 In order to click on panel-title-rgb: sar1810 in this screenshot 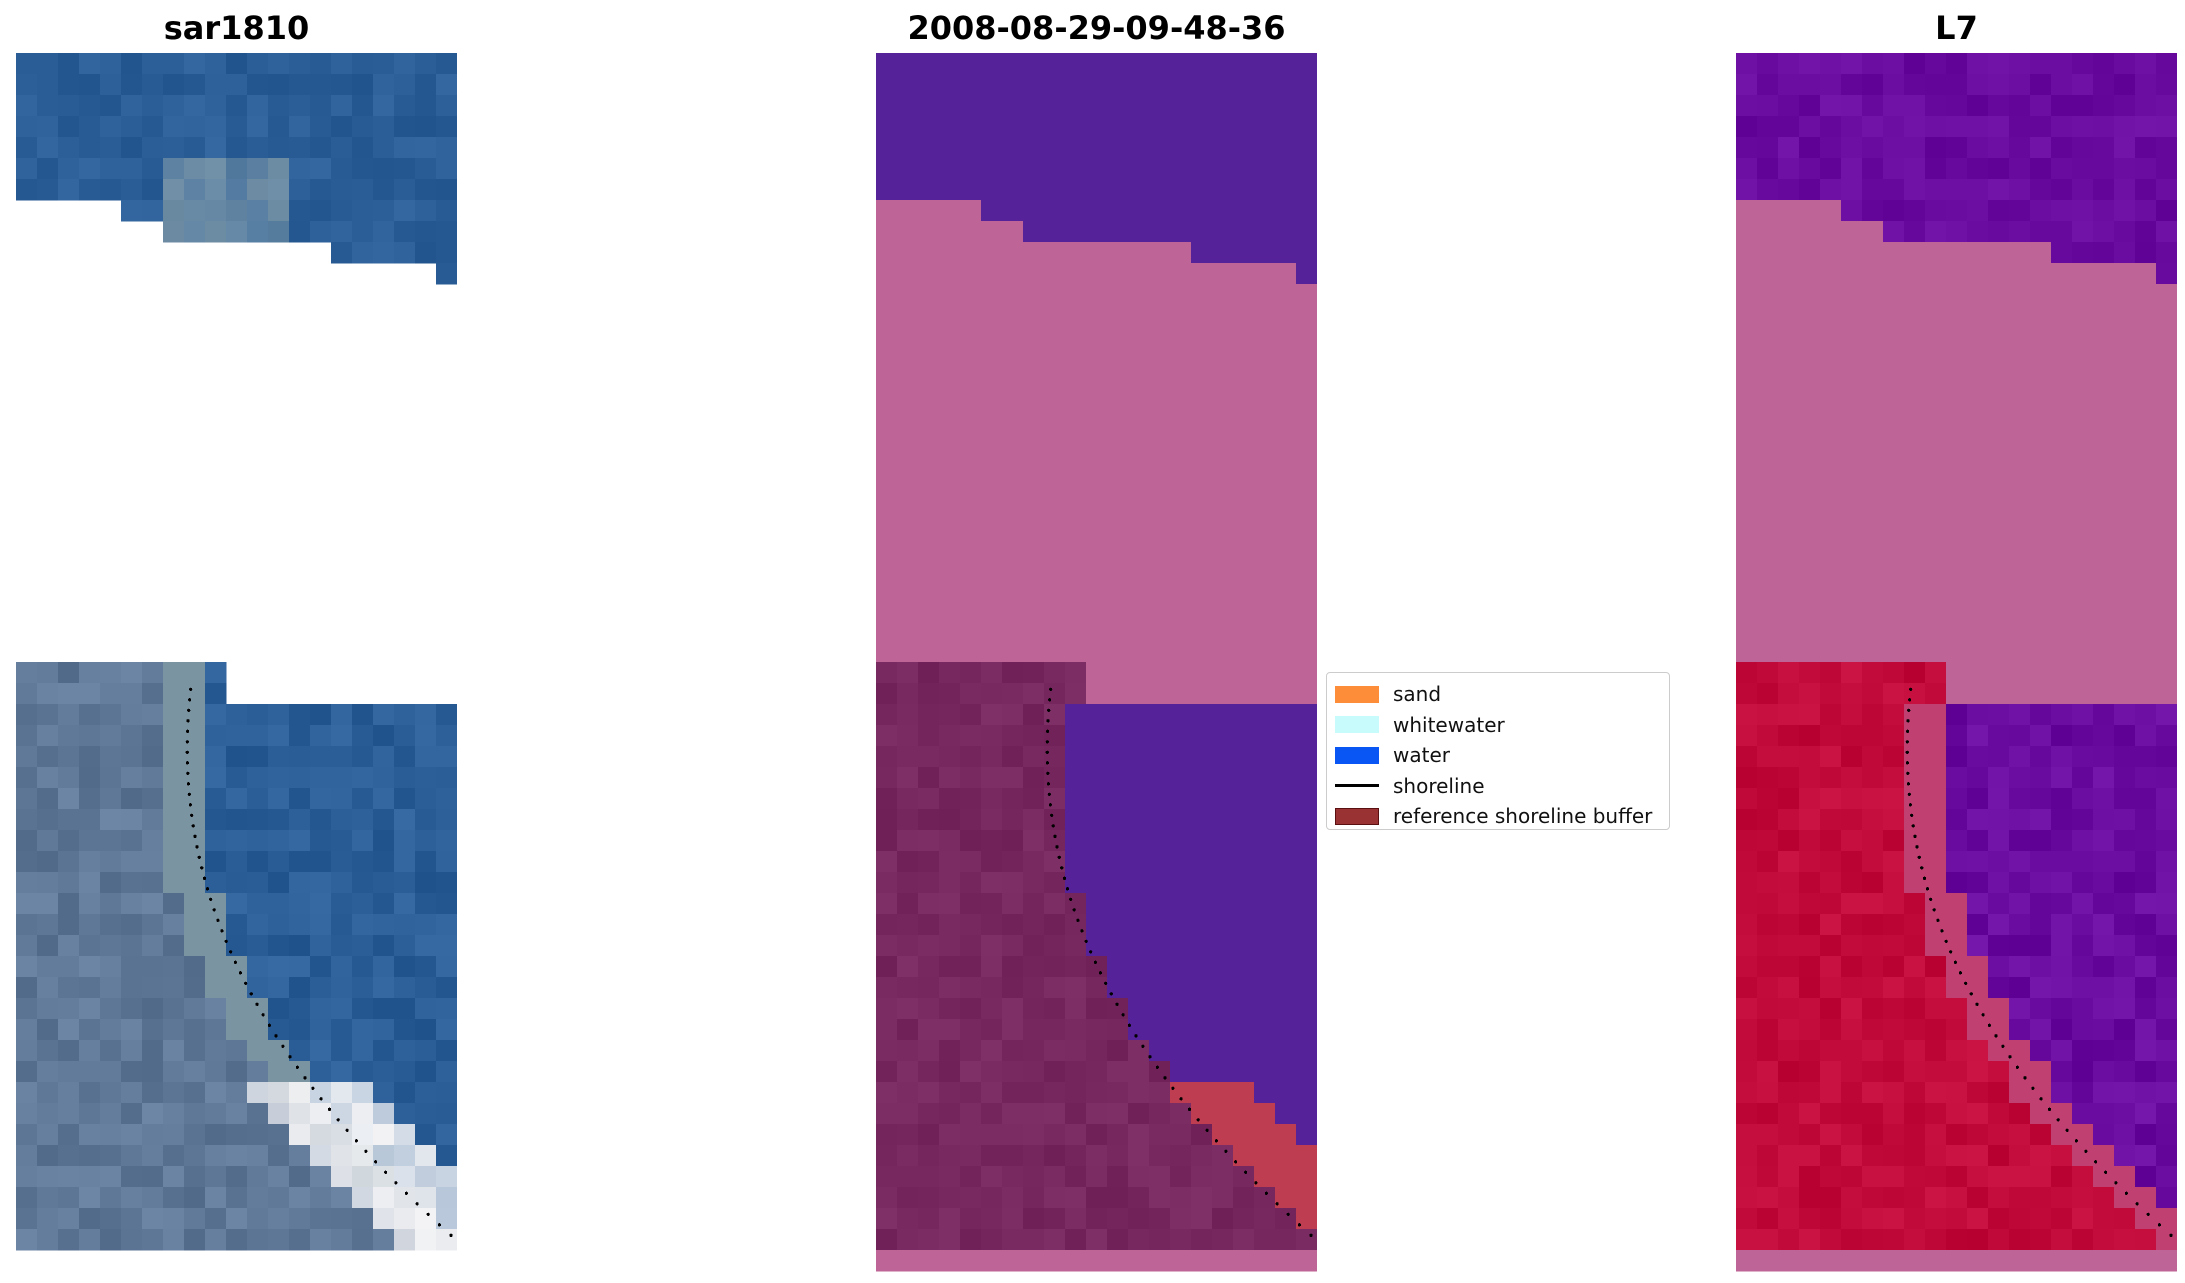, I will do `click(236, 28)`.